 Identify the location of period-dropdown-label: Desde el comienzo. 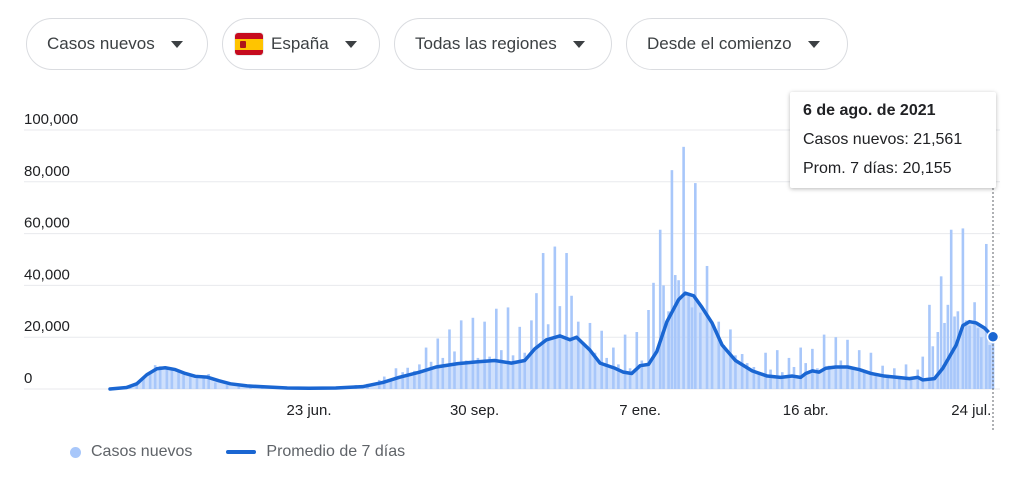
(719, 43).